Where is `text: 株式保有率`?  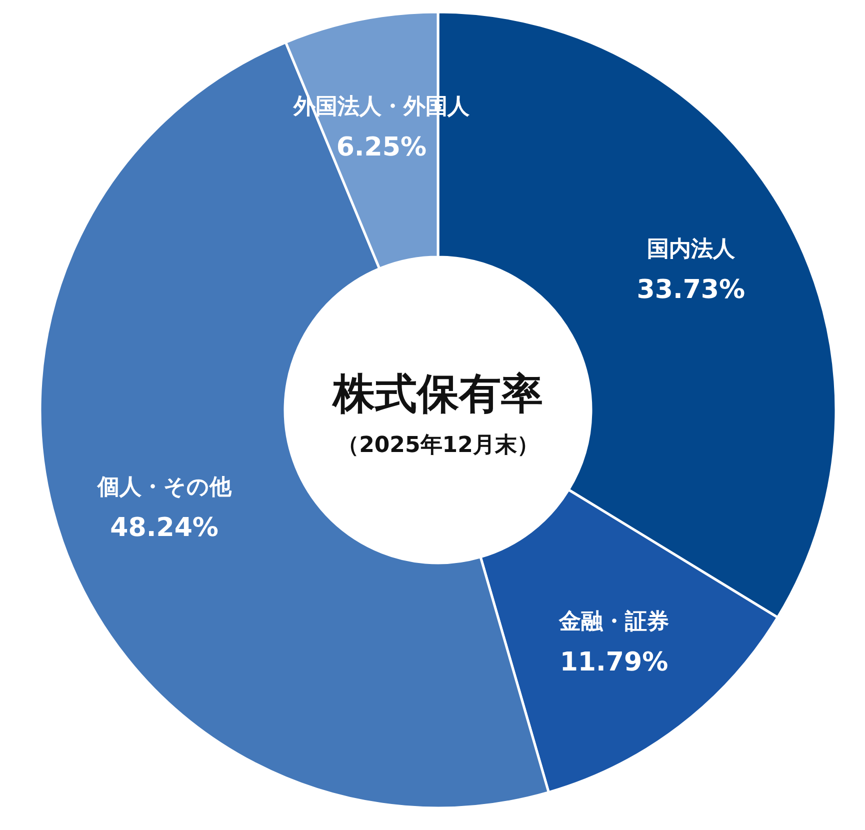 text: 株式保有率 is located at coordinates (437, 393).